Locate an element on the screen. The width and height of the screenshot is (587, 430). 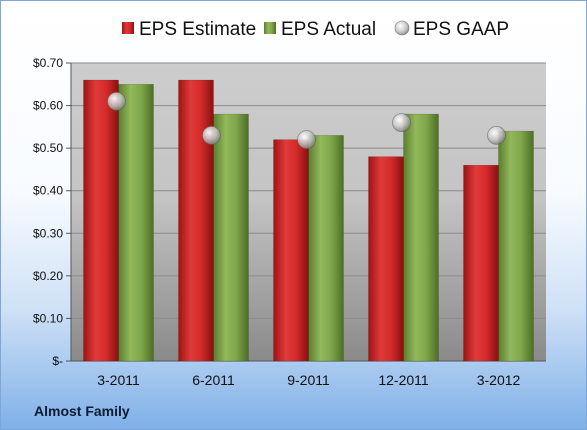
legend: EPS Estimate EPS Actual EPS GAAP is located at coordinates (315, 29).